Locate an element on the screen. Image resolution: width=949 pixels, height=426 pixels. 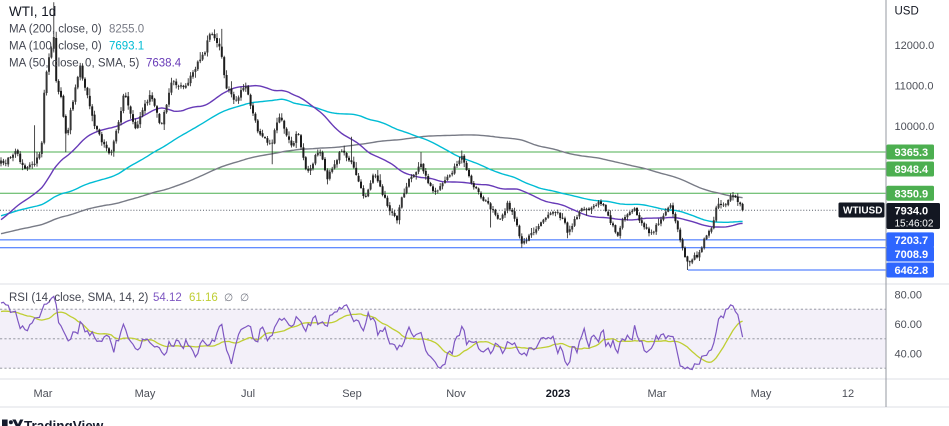
svg-text: 40.00 is located at coordinates (909, 355).